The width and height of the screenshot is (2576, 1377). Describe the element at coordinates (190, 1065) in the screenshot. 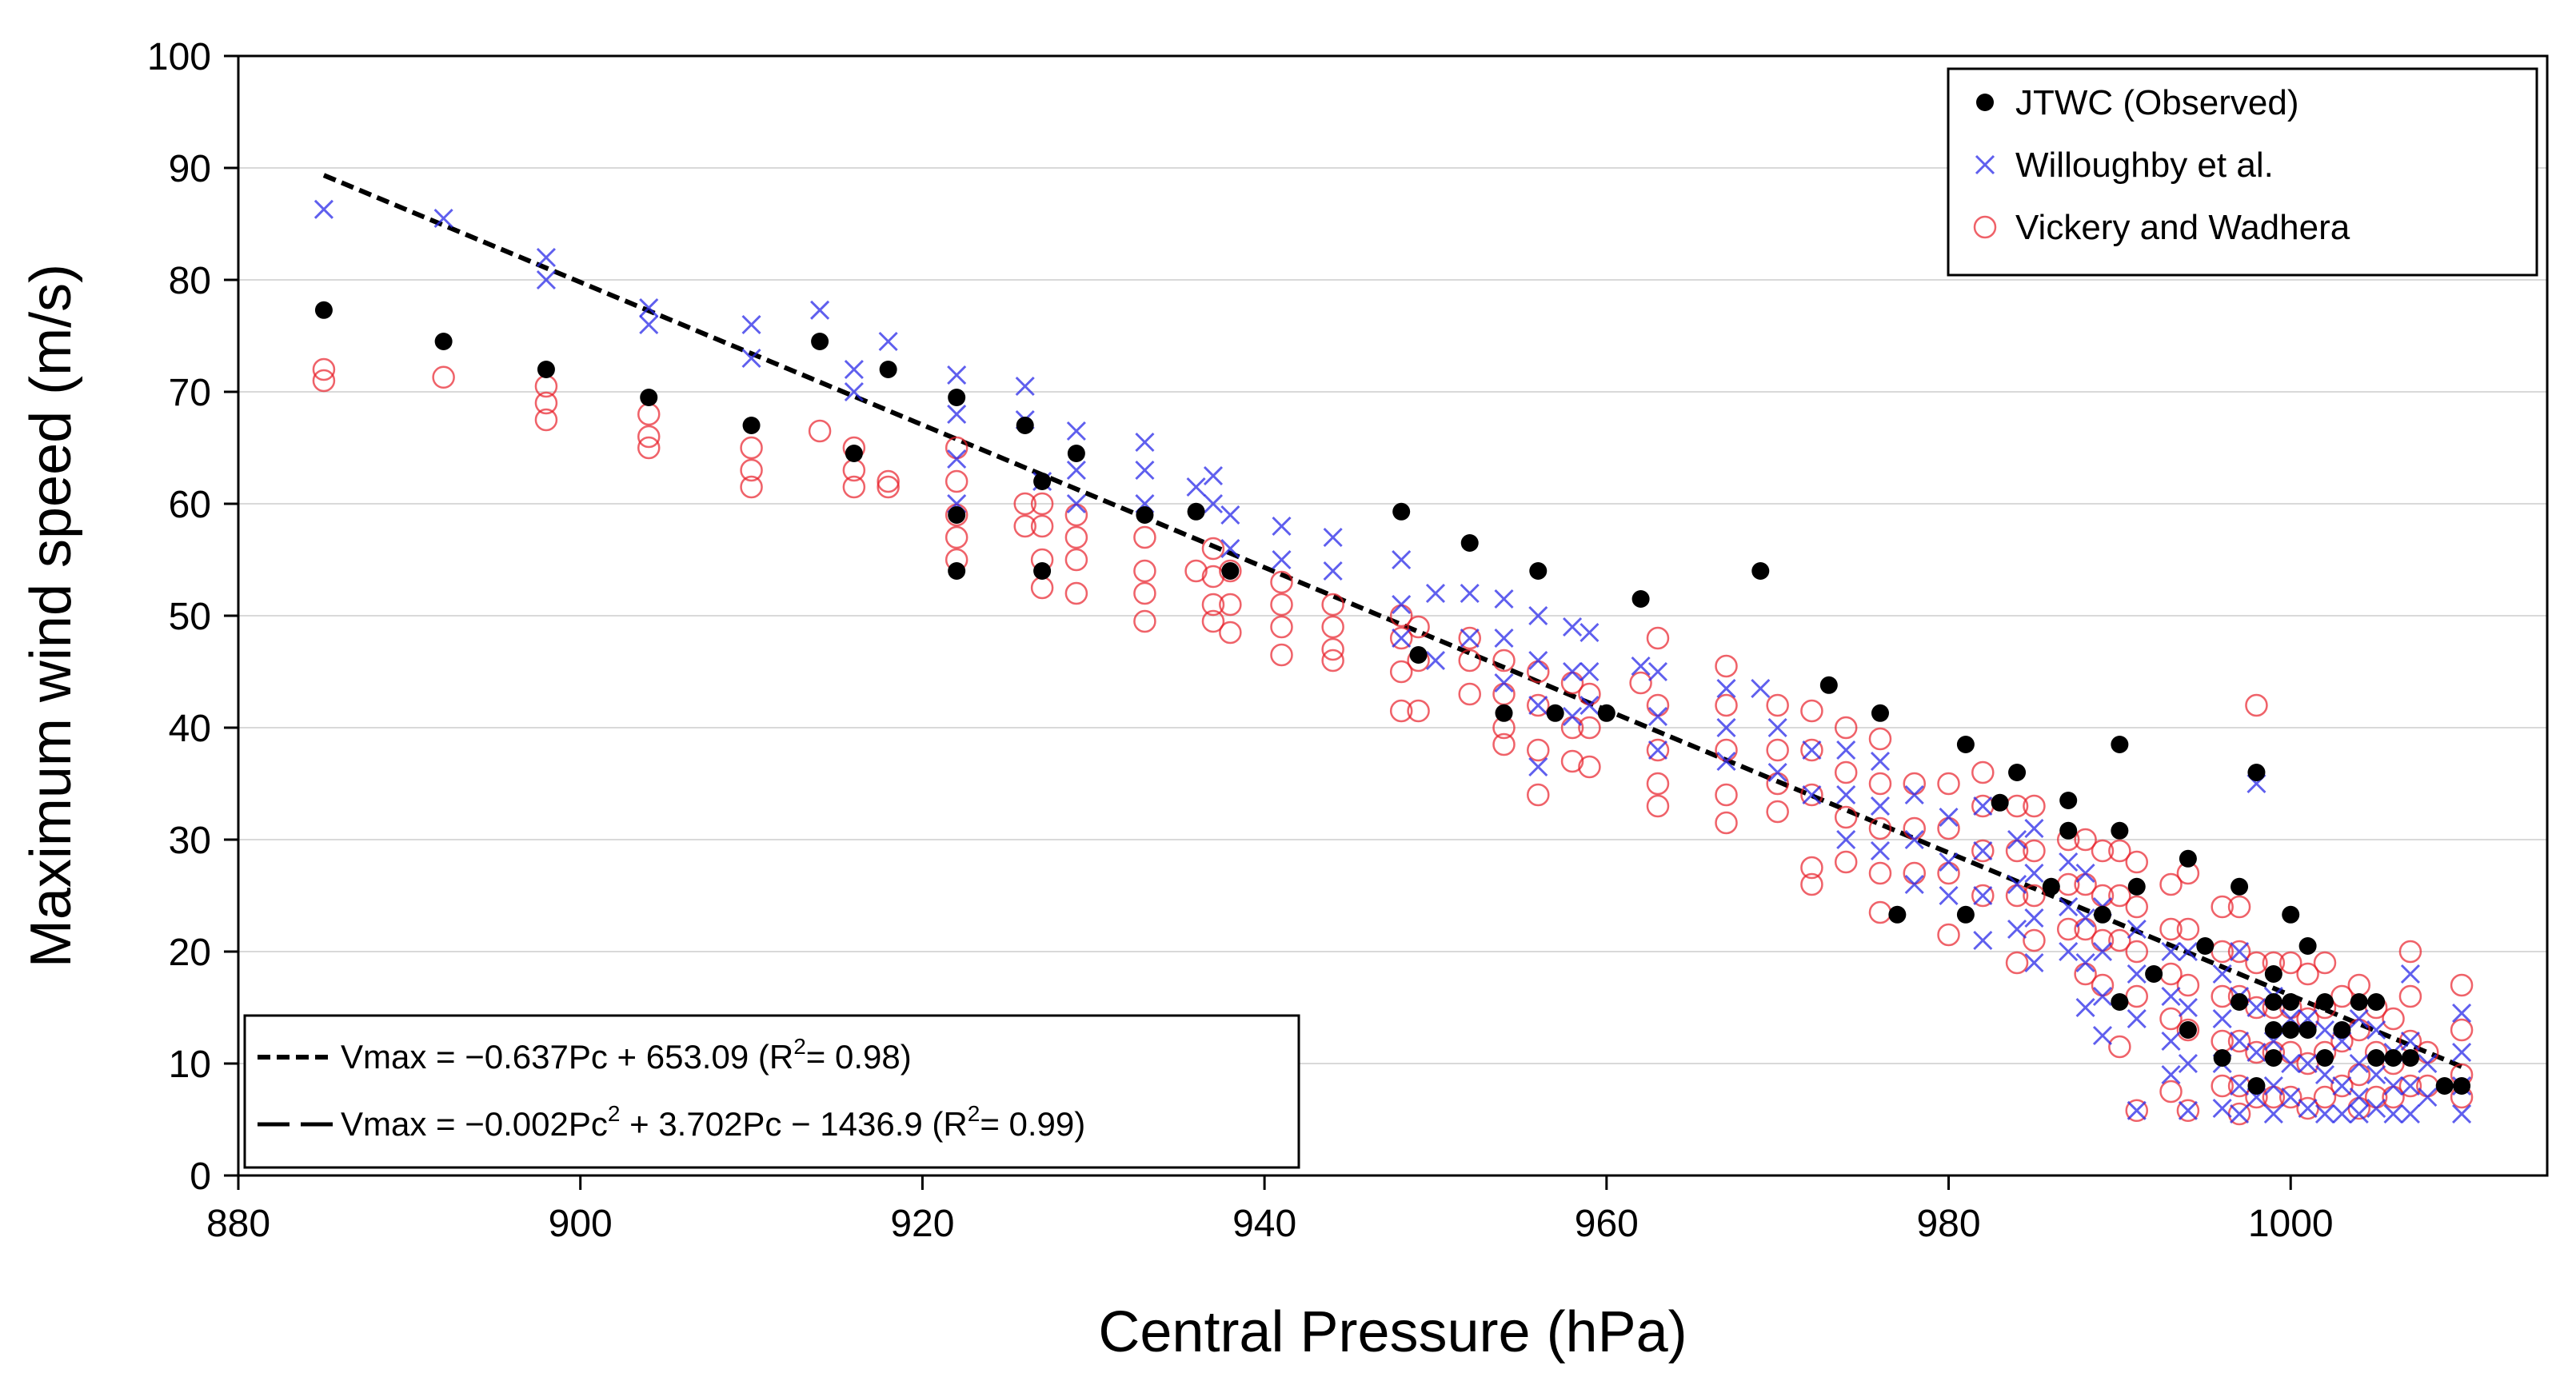

I see `y-tick-label: 10` at that location.